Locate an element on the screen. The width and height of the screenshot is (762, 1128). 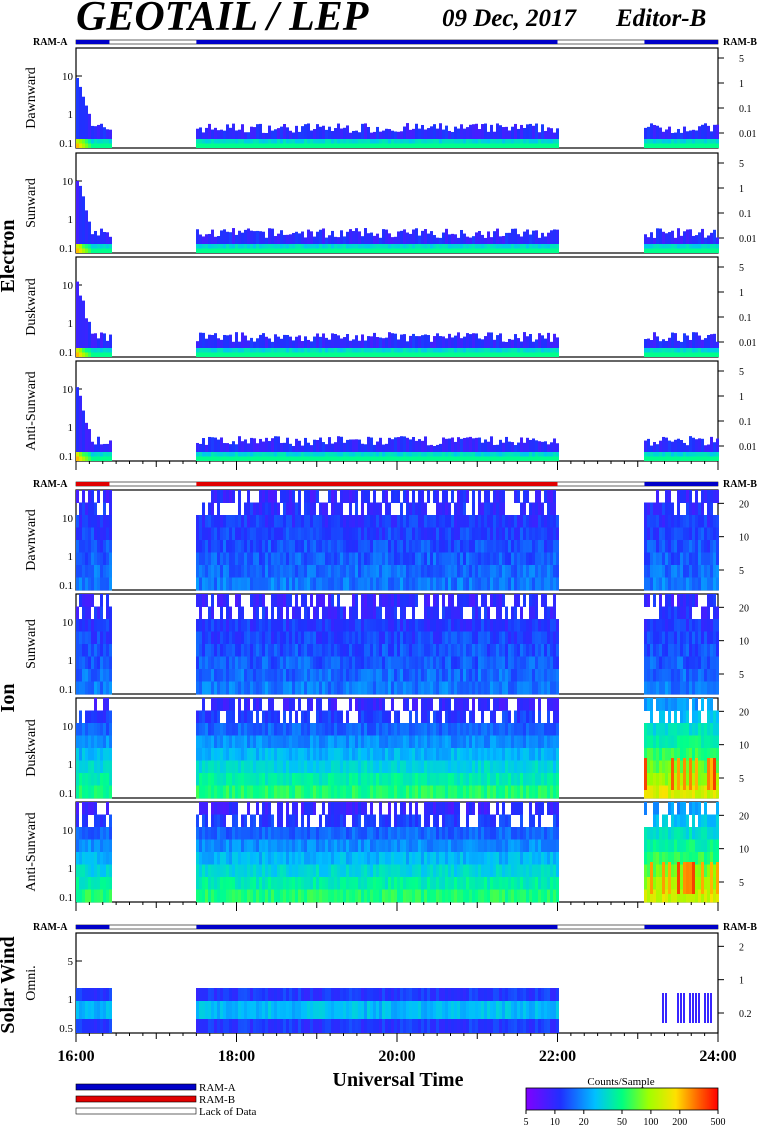
y2-tick-label: 5 is located at coordinates (741, 164).